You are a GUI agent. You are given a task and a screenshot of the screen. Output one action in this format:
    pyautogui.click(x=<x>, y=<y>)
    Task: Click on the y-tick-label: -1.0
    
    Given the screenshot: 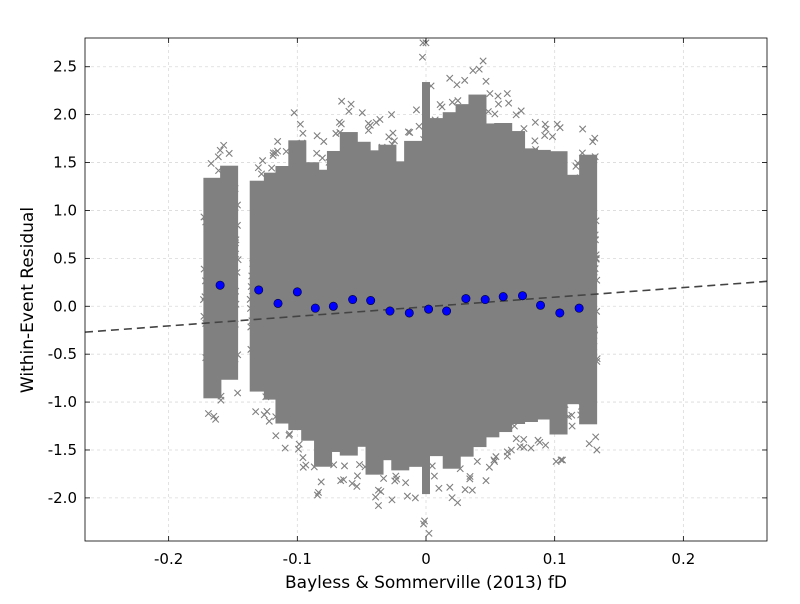 What is the action you would take?
    pyautogui.click(x=62, y=402)
    